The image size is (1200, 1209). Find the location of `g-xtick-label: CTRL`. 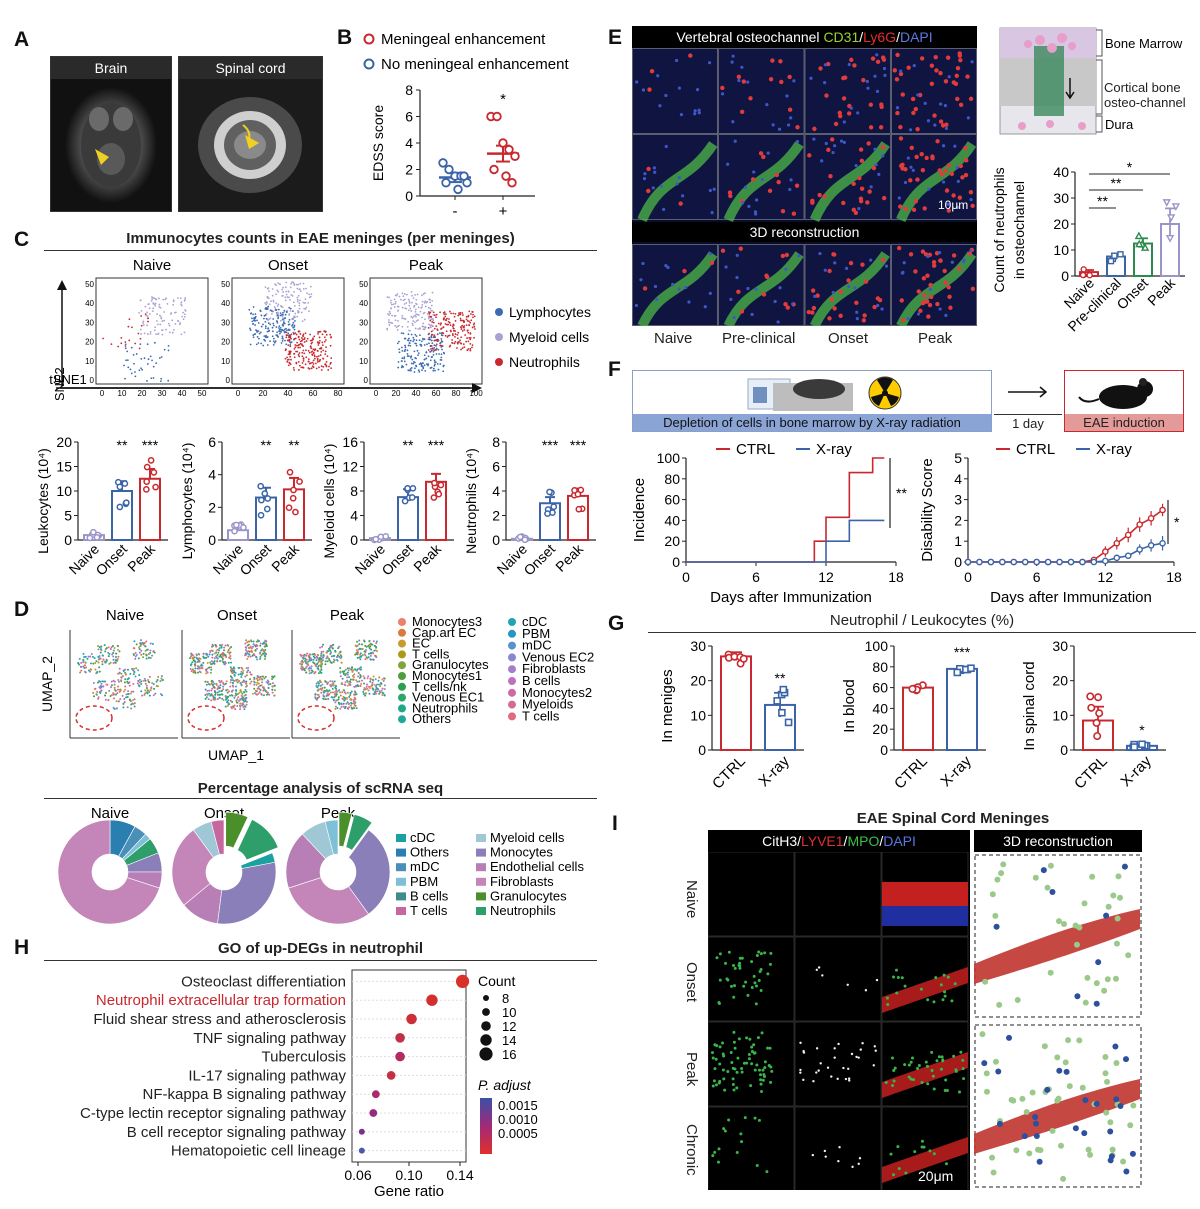

g-xtick-label: CTRL is located at coordinates (729, 773).